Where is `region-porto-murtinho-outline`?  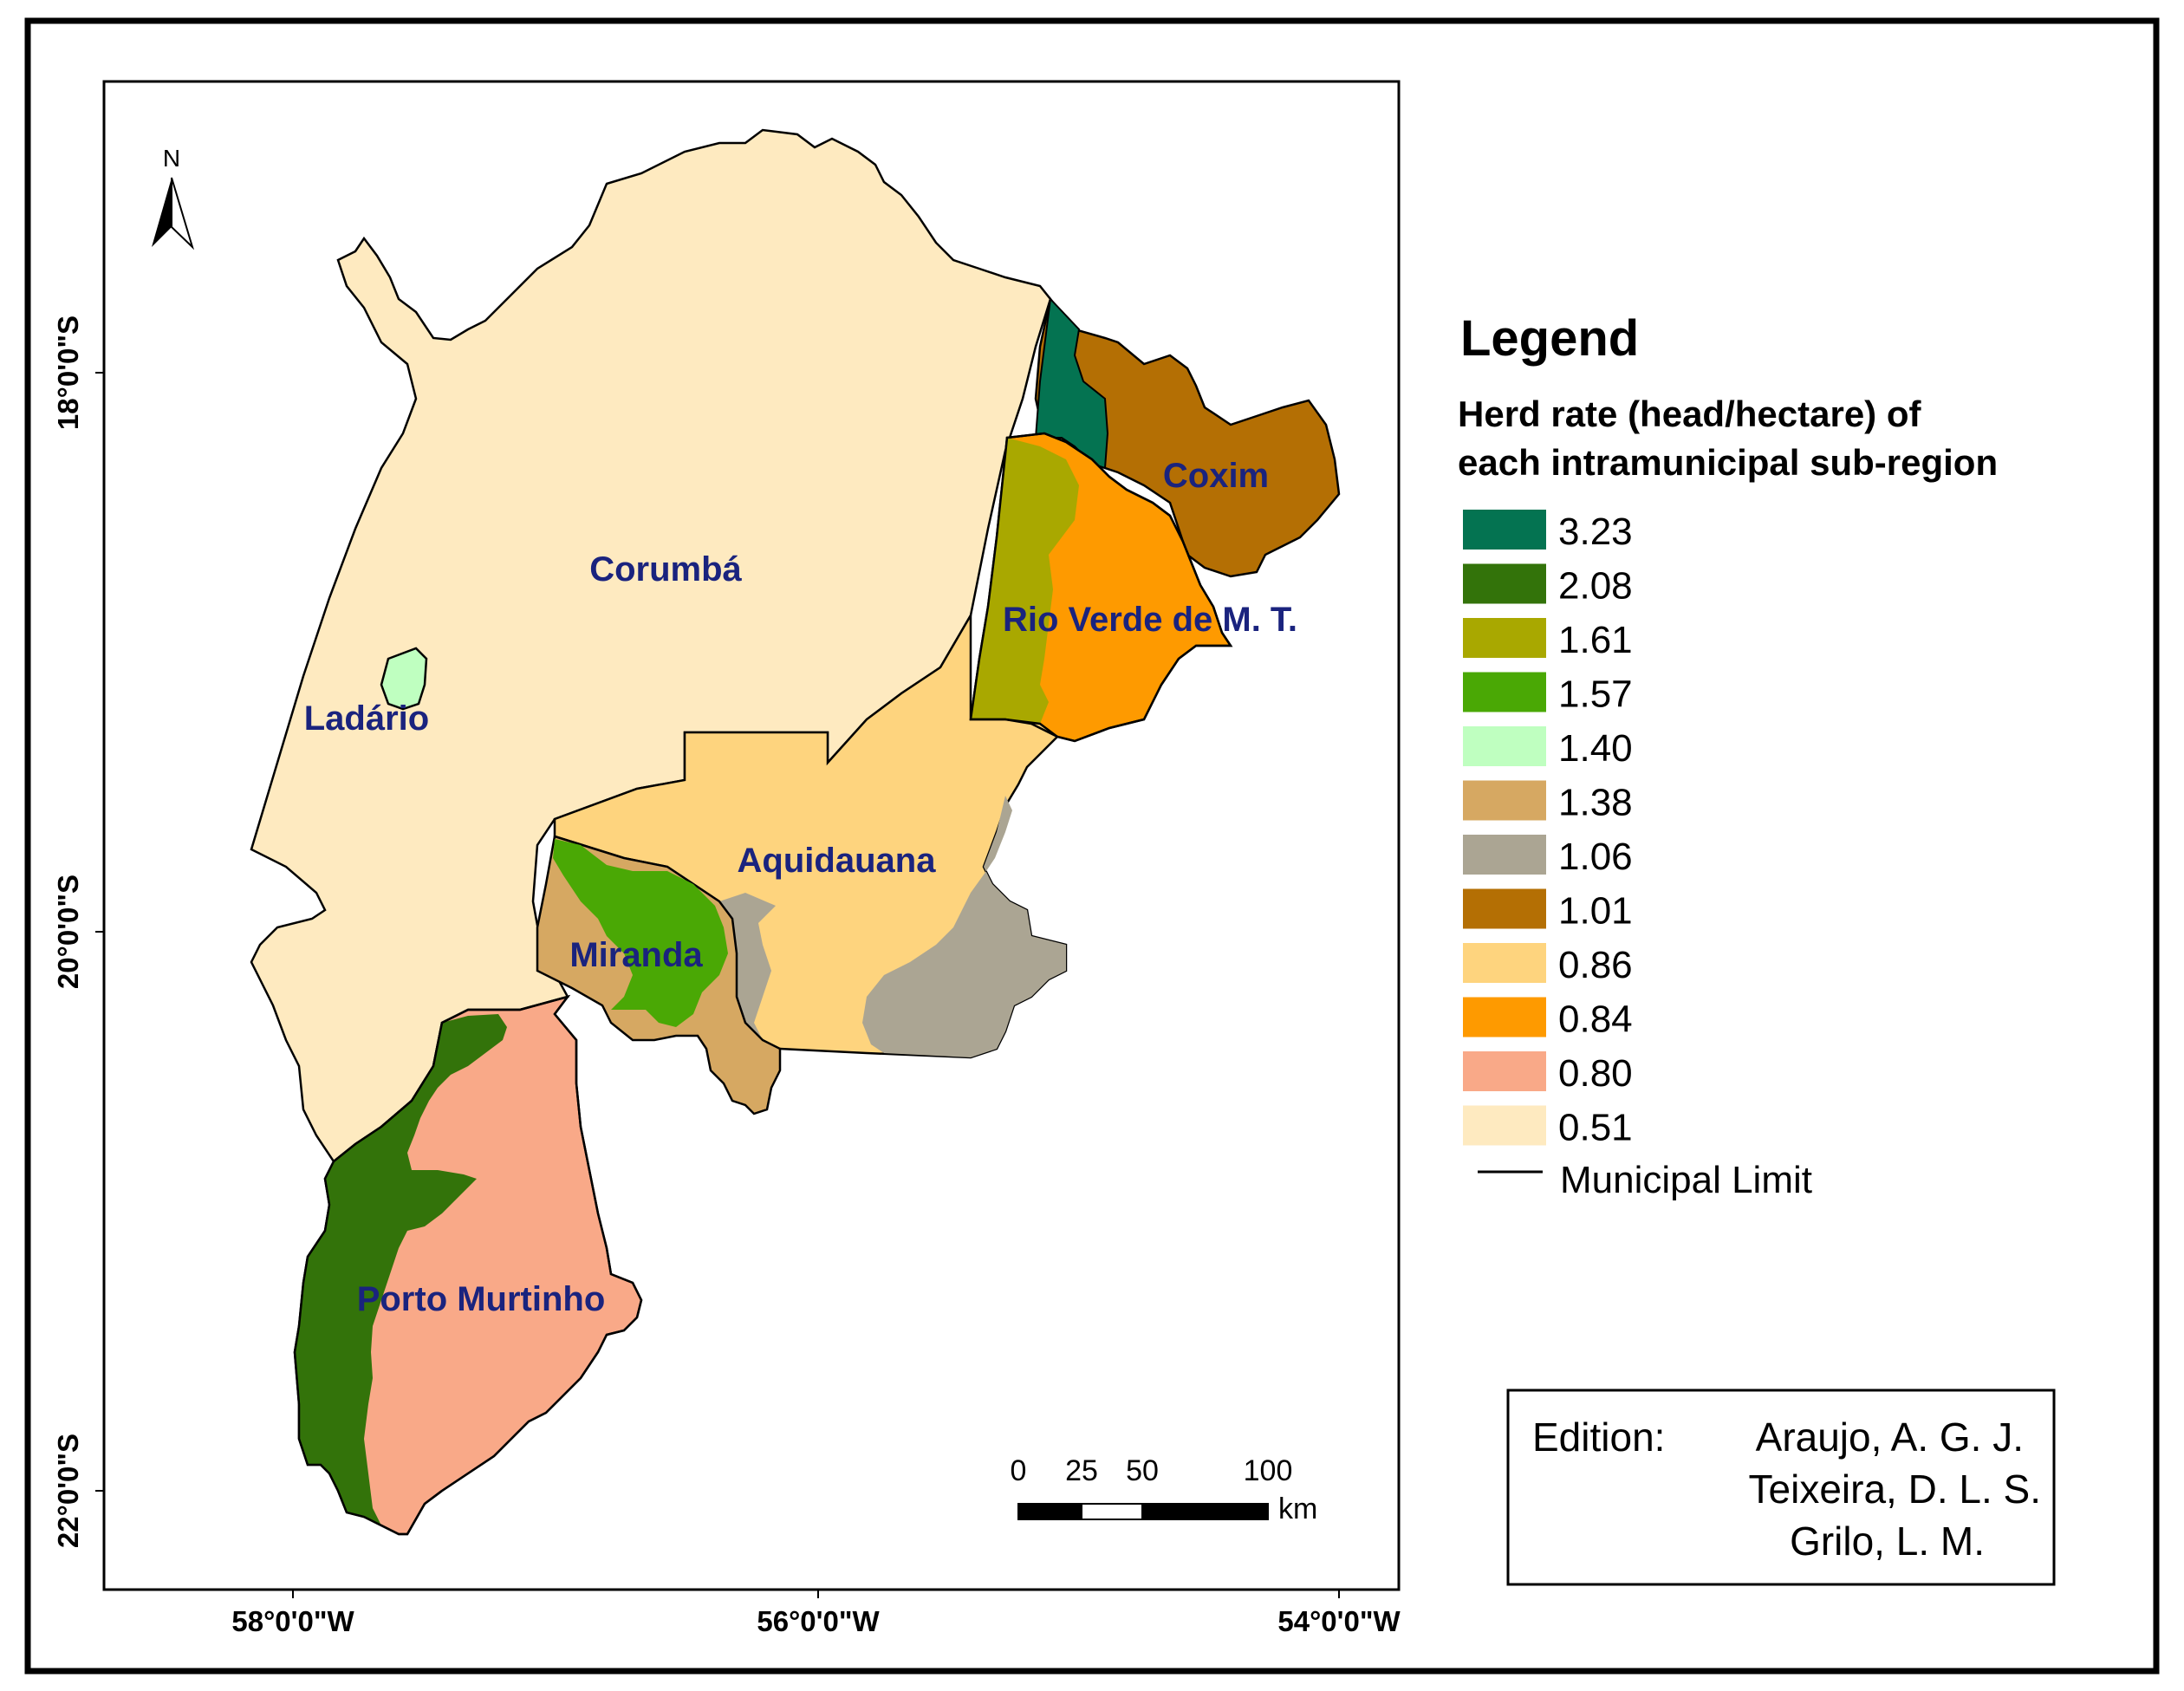
region-porto-murtinho-outline is located at coordinates (468, 1265).